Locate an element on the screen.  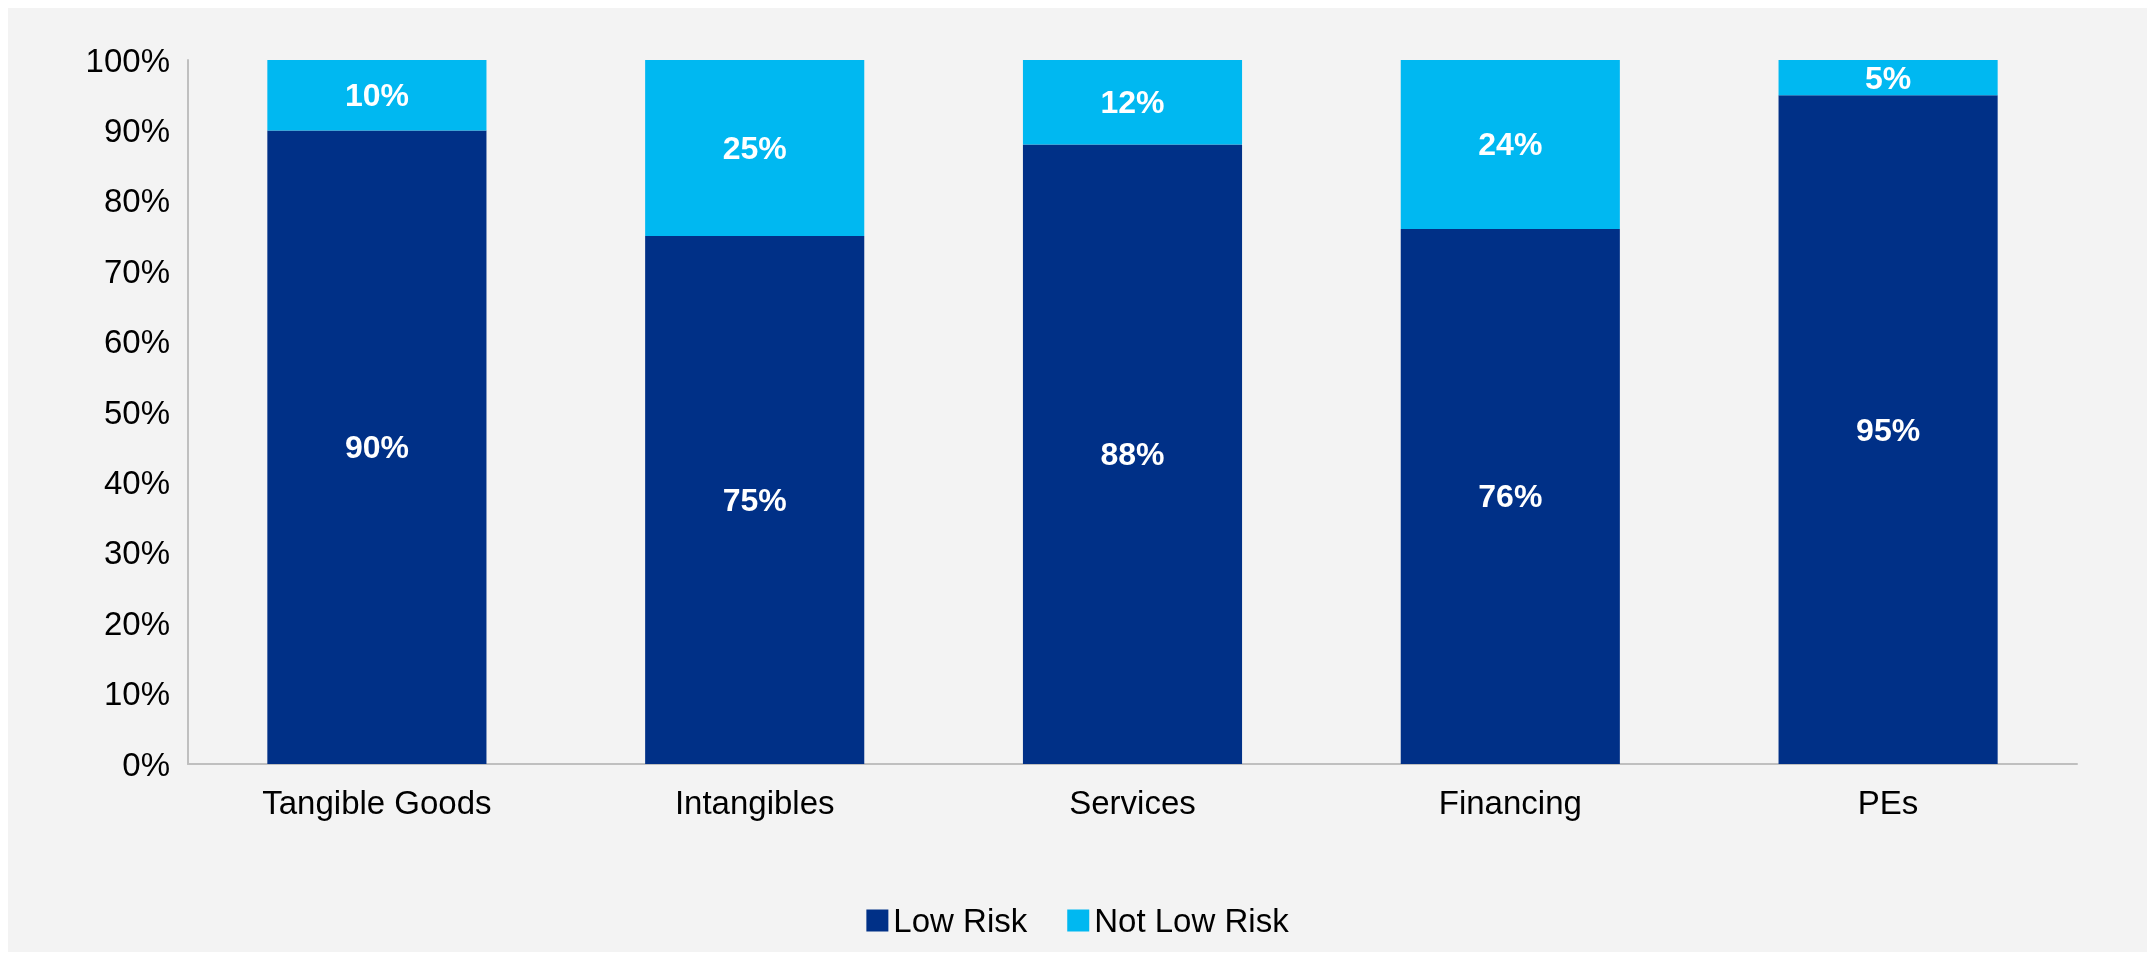
data-label: 88% is located at coordinates (1132, 454).